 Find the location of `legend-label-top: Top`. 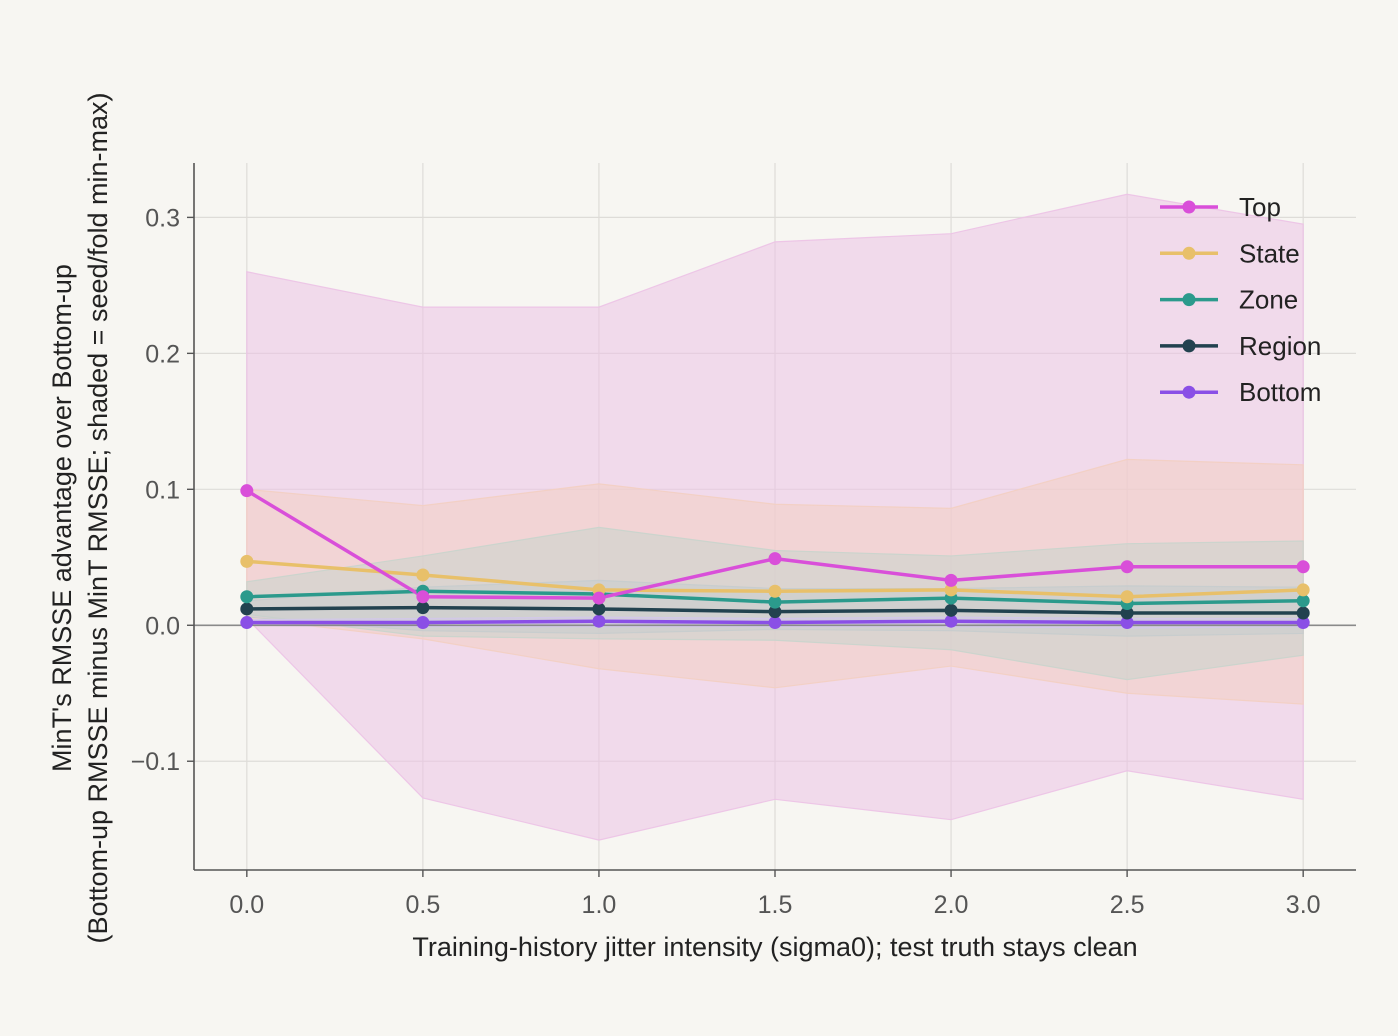

legend-label-top: Top is located at coordinates (1260, 207).